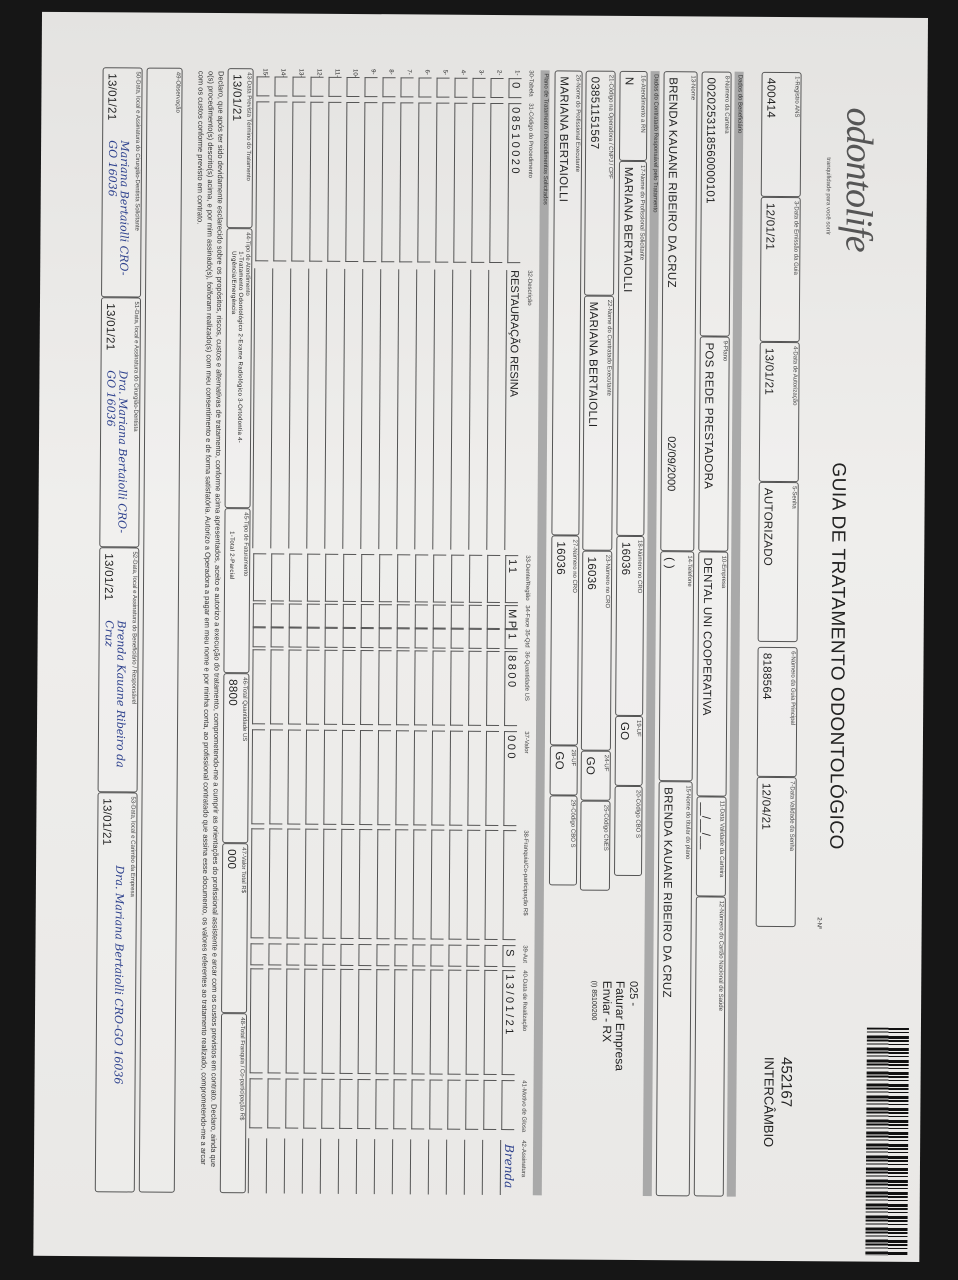 The image size is (958, 1280). What do you see at coordinates (511, 689) in the screenshot?
I see `cell-qtd_us: 8800` at bounding box center [511, 689].